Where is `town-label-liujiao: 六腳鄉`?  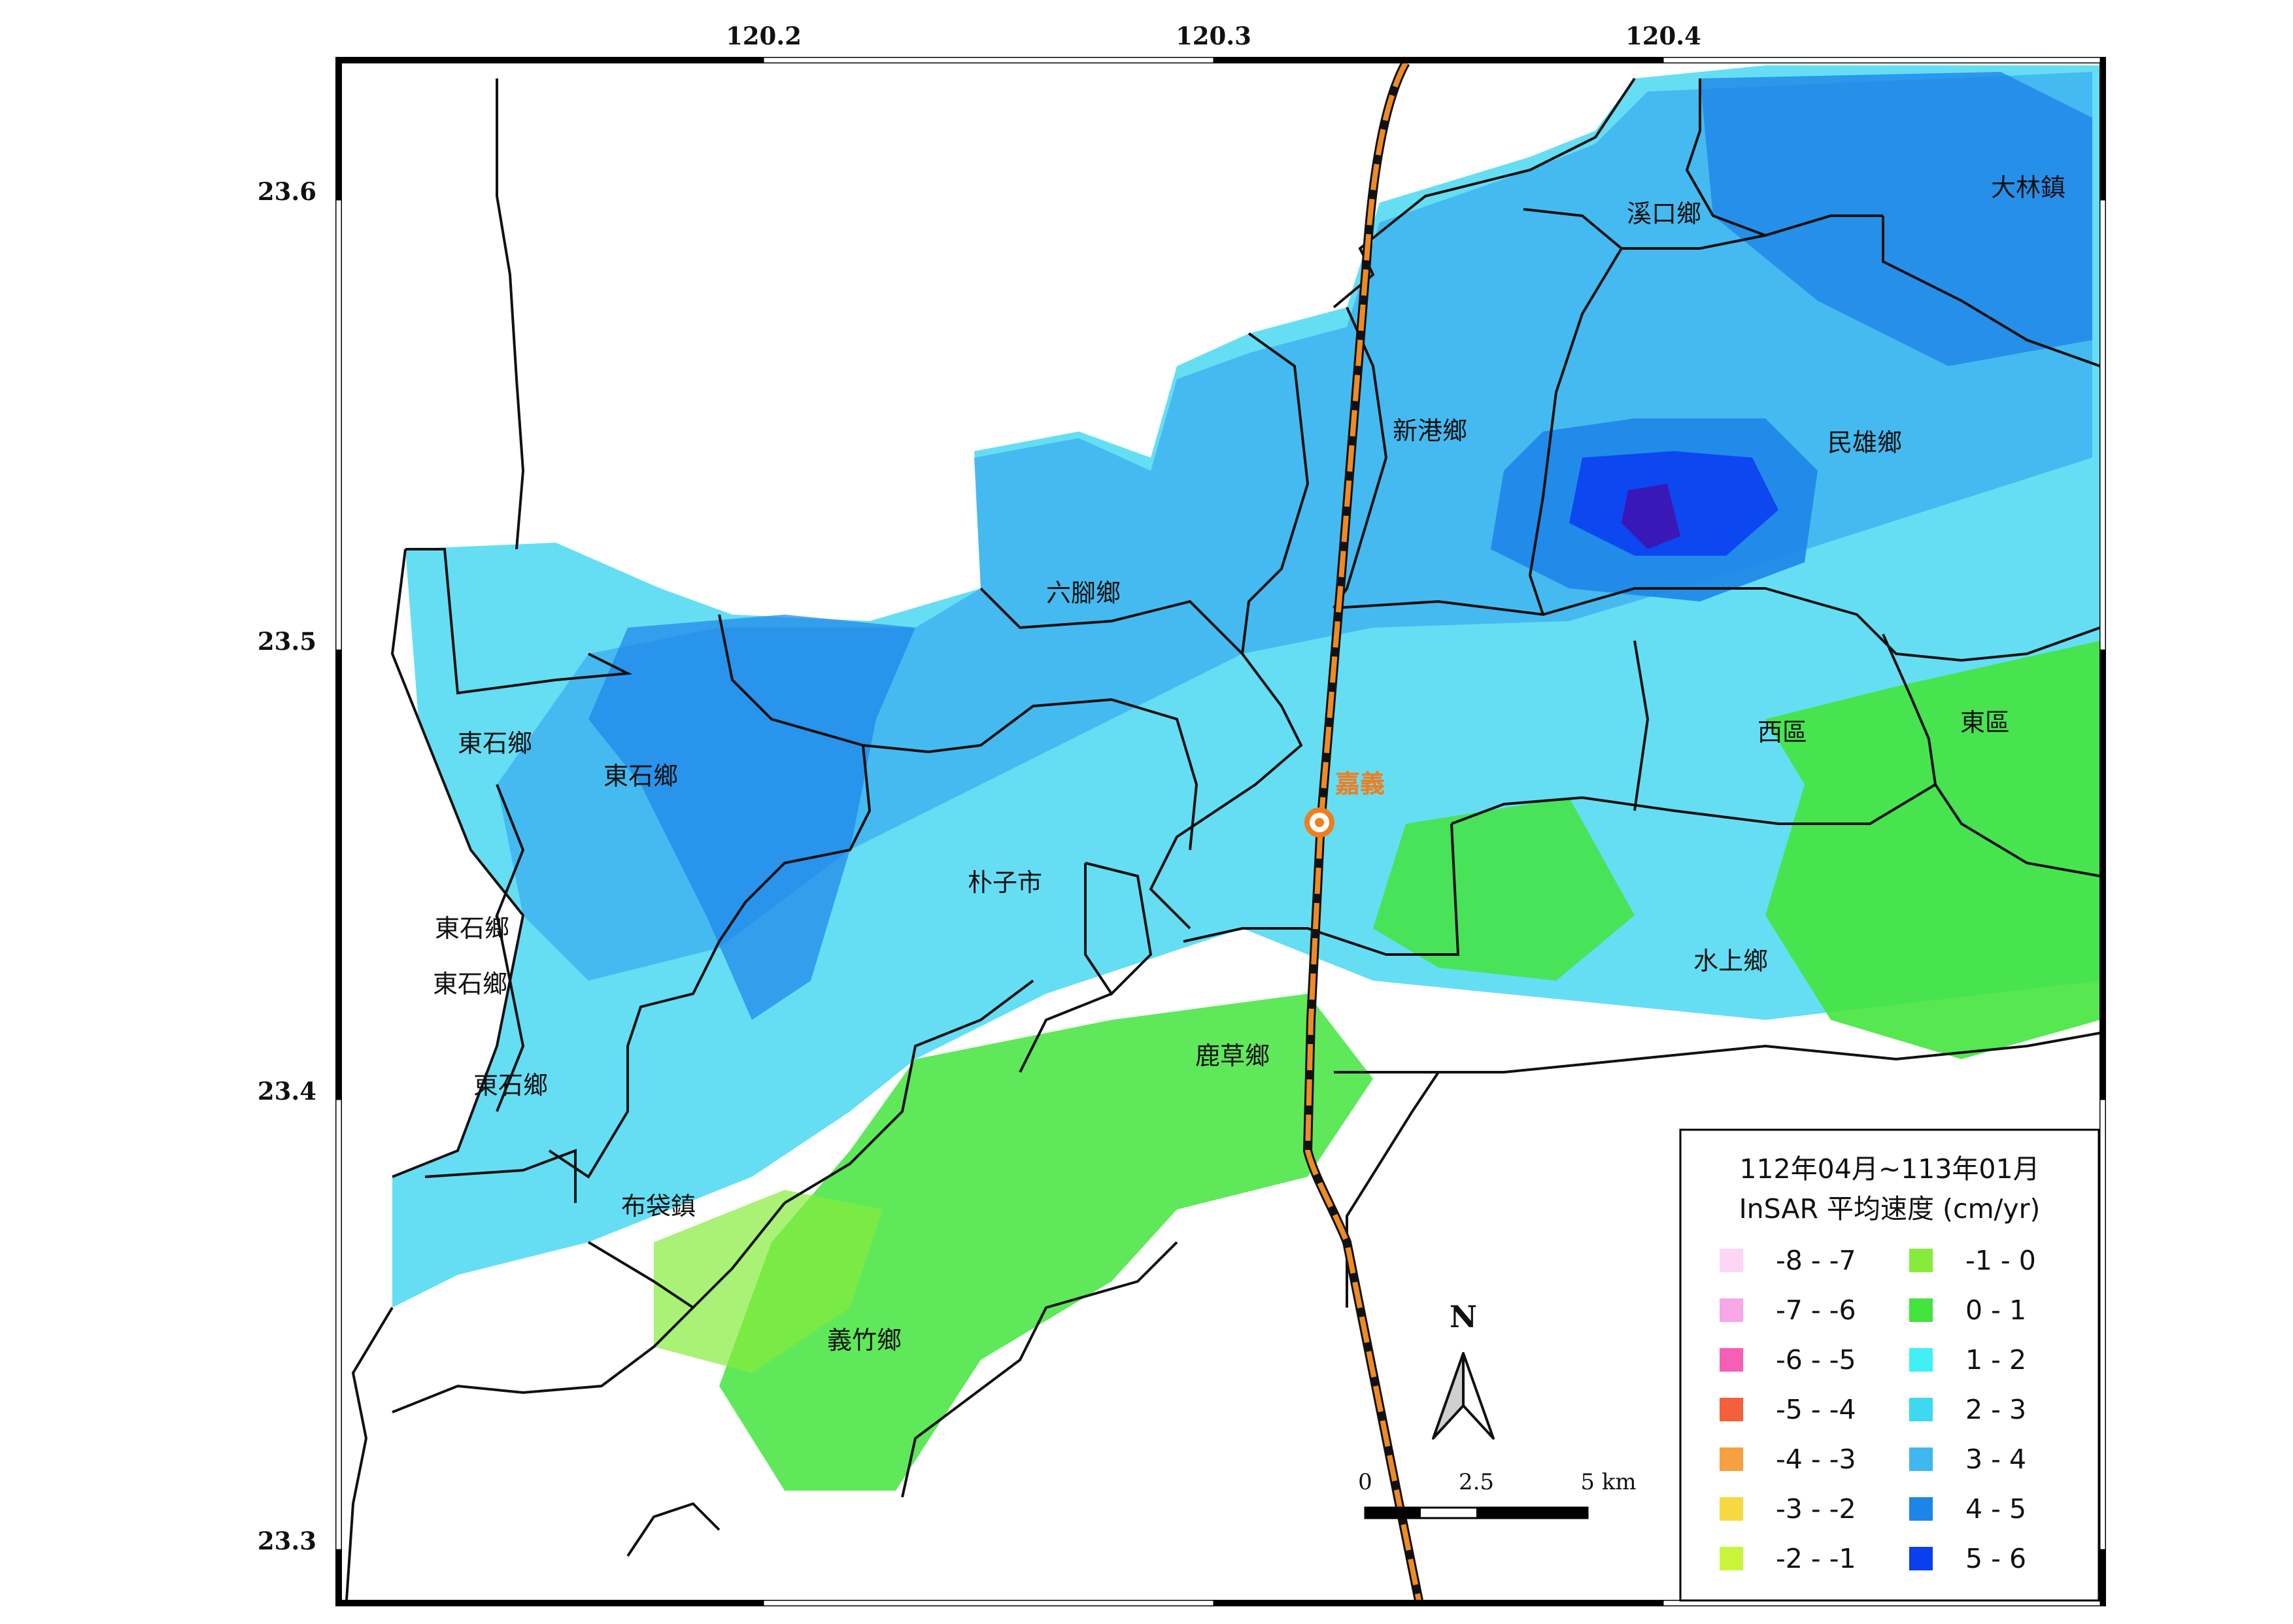
town-label-liujiao: 六腳鄉 is located at coordinates (1083, 593).